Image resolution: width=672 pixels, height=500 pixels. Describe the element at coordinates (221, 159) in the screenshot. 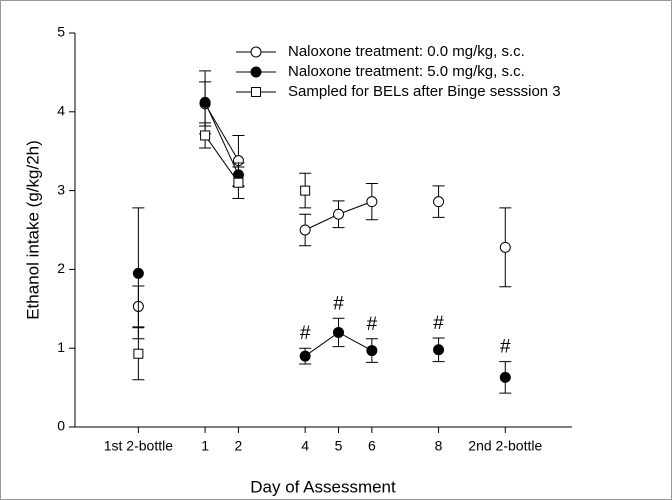

I see `series-line` at that location.